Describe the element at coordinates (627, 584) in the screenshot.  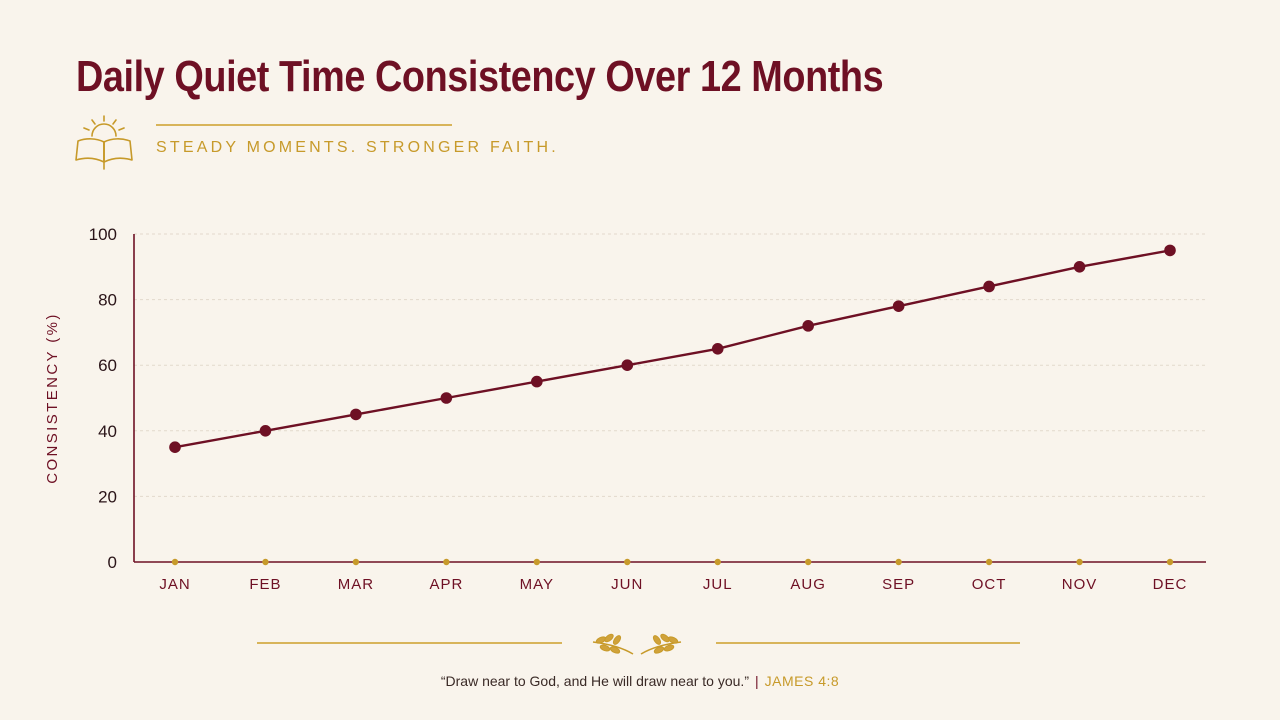
I see `x-tick-label: JUN` at that location.